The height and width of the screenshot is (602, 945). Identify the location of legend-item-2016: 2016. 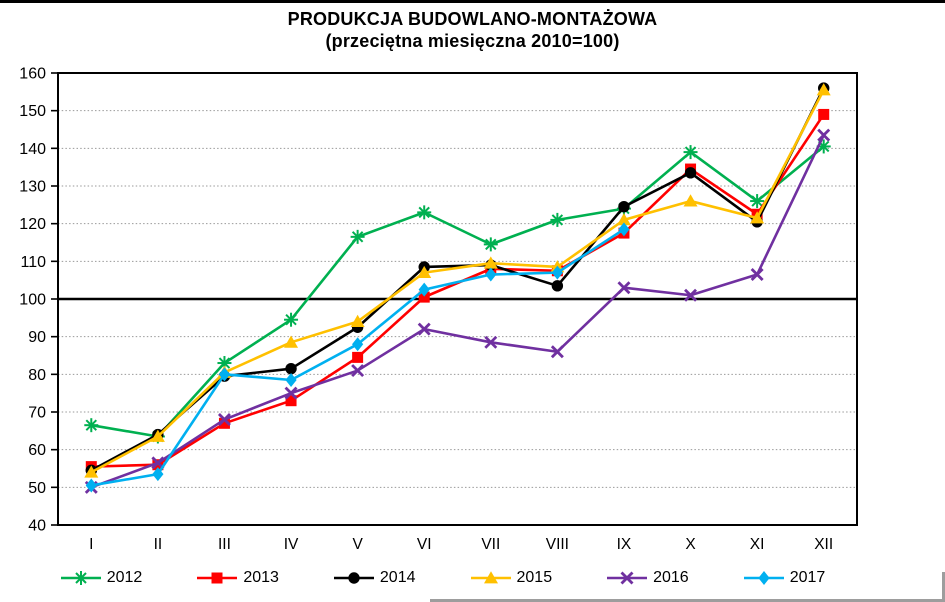
(647, 578).